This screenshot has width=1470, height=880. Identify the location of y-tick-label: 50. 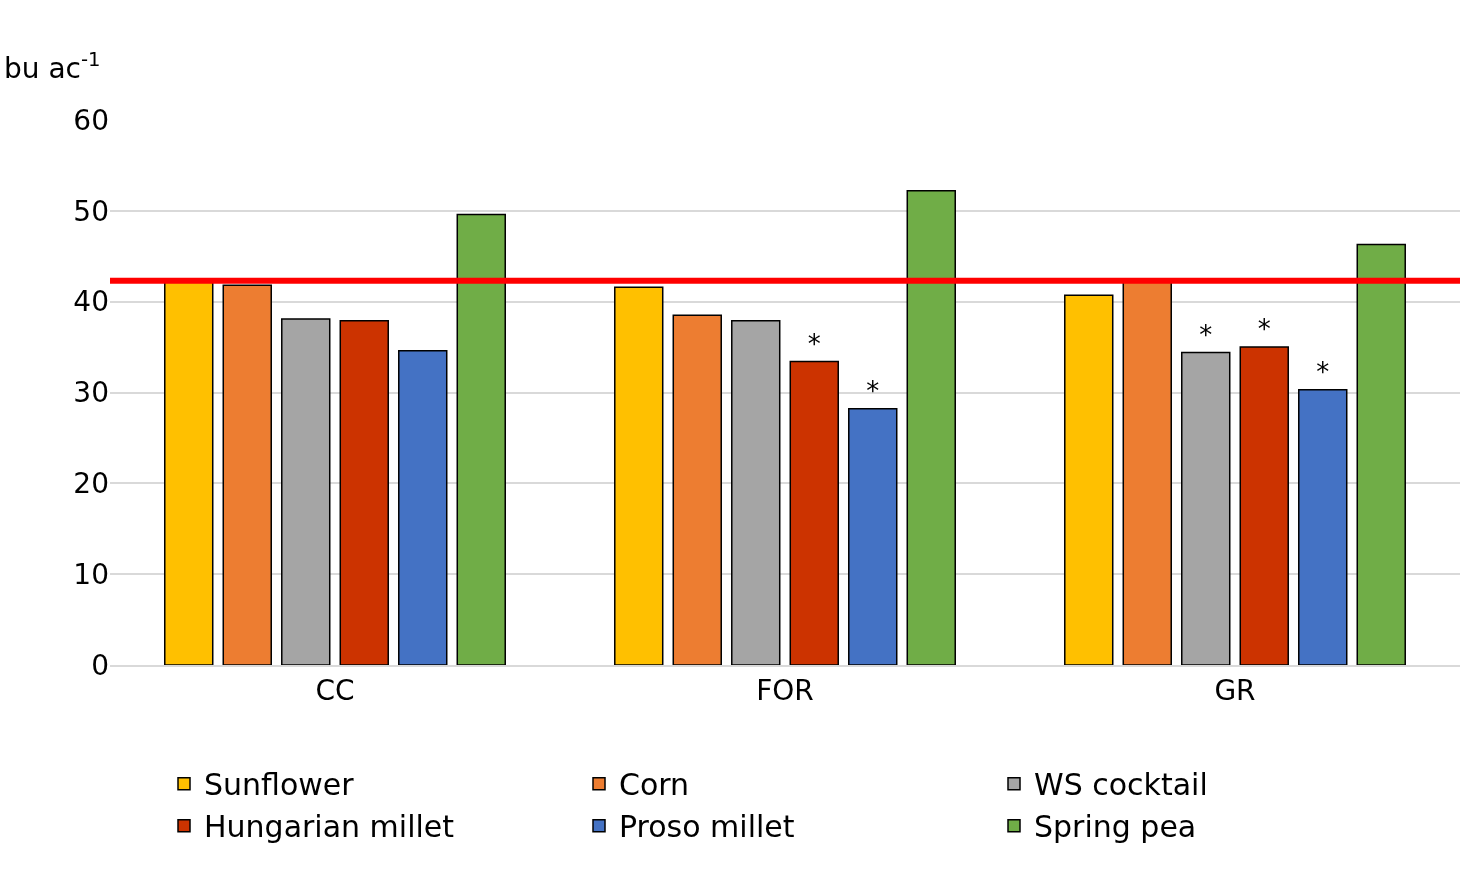
(91, 211).